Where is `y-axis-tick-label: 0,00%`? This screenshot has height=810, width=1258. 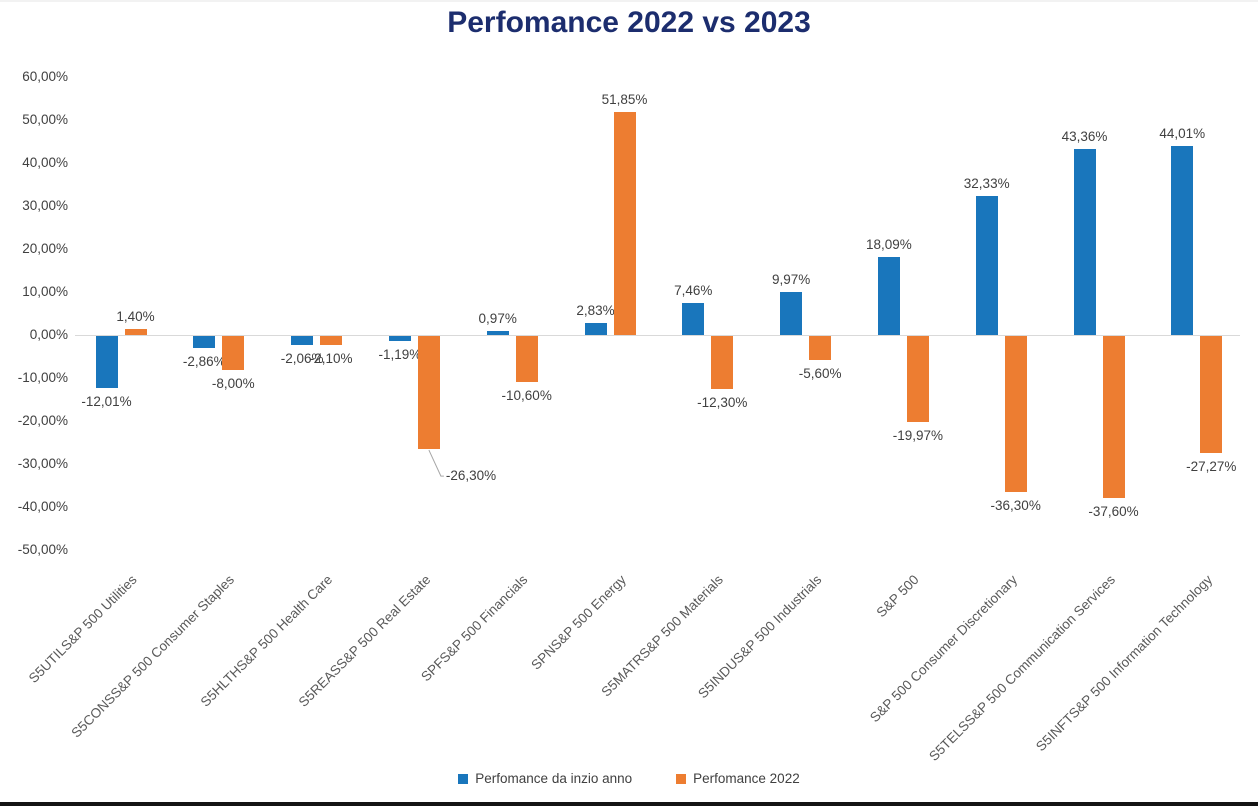 y-axis-tick-label: 0,00% is located at coordinates (48, 334).